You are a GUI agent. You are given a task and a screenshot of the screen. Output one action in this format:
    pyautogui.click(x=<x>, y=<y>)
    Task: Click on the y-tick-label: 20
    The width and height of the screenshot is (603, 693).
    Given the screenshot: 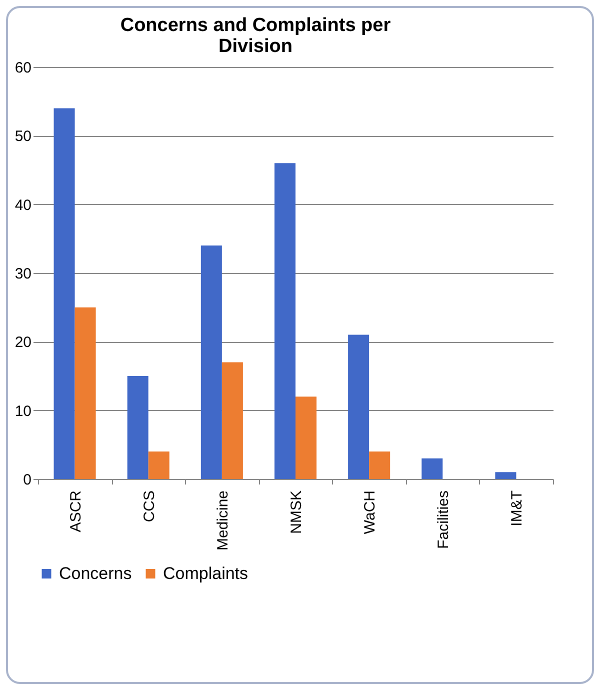 What is the action you would take?
    pyautogui.click(x=23, y=343)
    